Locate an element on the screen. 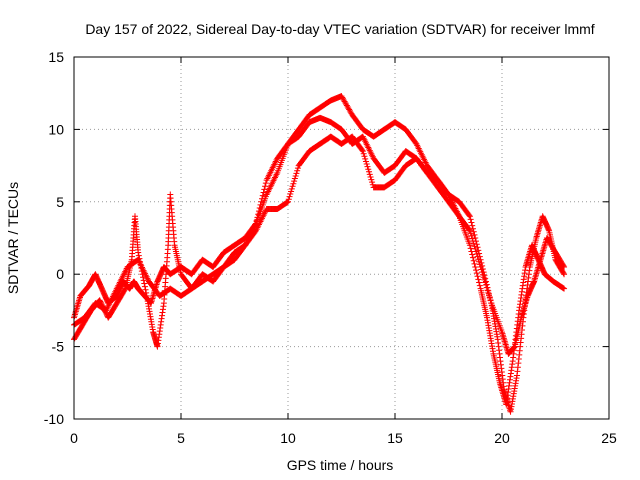 This screenshot has height=480, width=640. x-tick-label: 20 is located at coordinates (502, 438).